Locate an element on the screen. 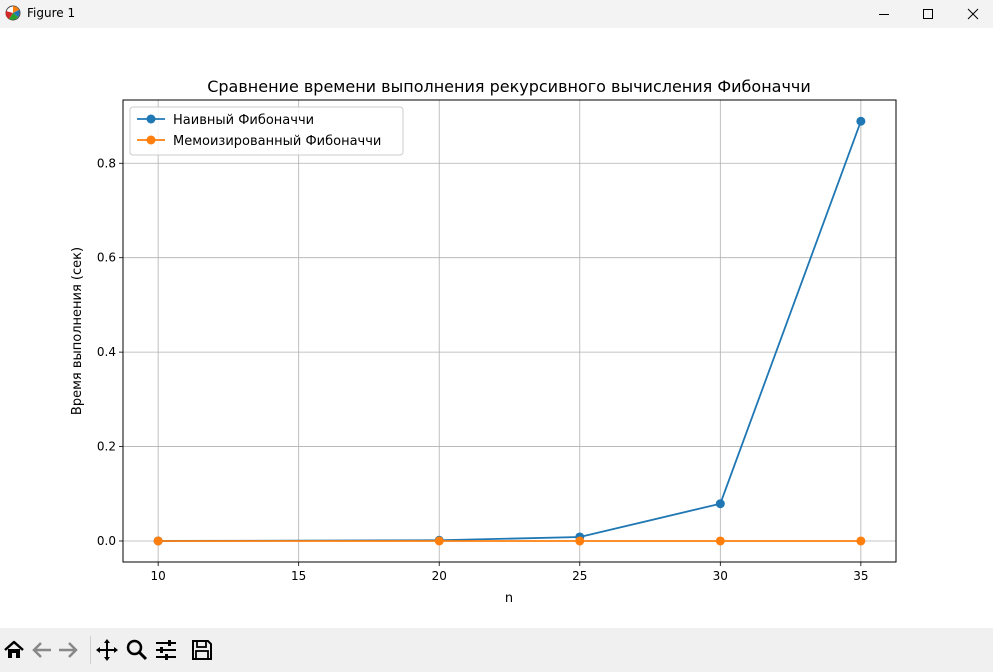 The image size is (993, 672). home-icon is located at coordinates (14, 649).